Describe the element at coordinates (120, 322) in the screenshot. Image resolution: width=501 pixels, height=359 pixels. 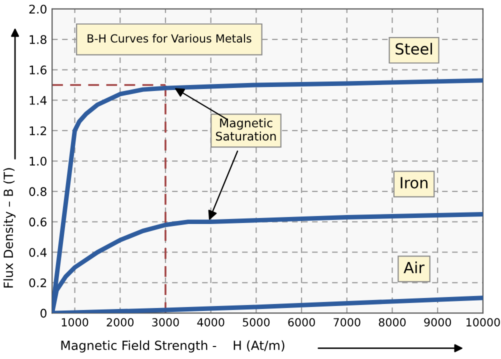
I see `x-tick-label: 2000` at that location.